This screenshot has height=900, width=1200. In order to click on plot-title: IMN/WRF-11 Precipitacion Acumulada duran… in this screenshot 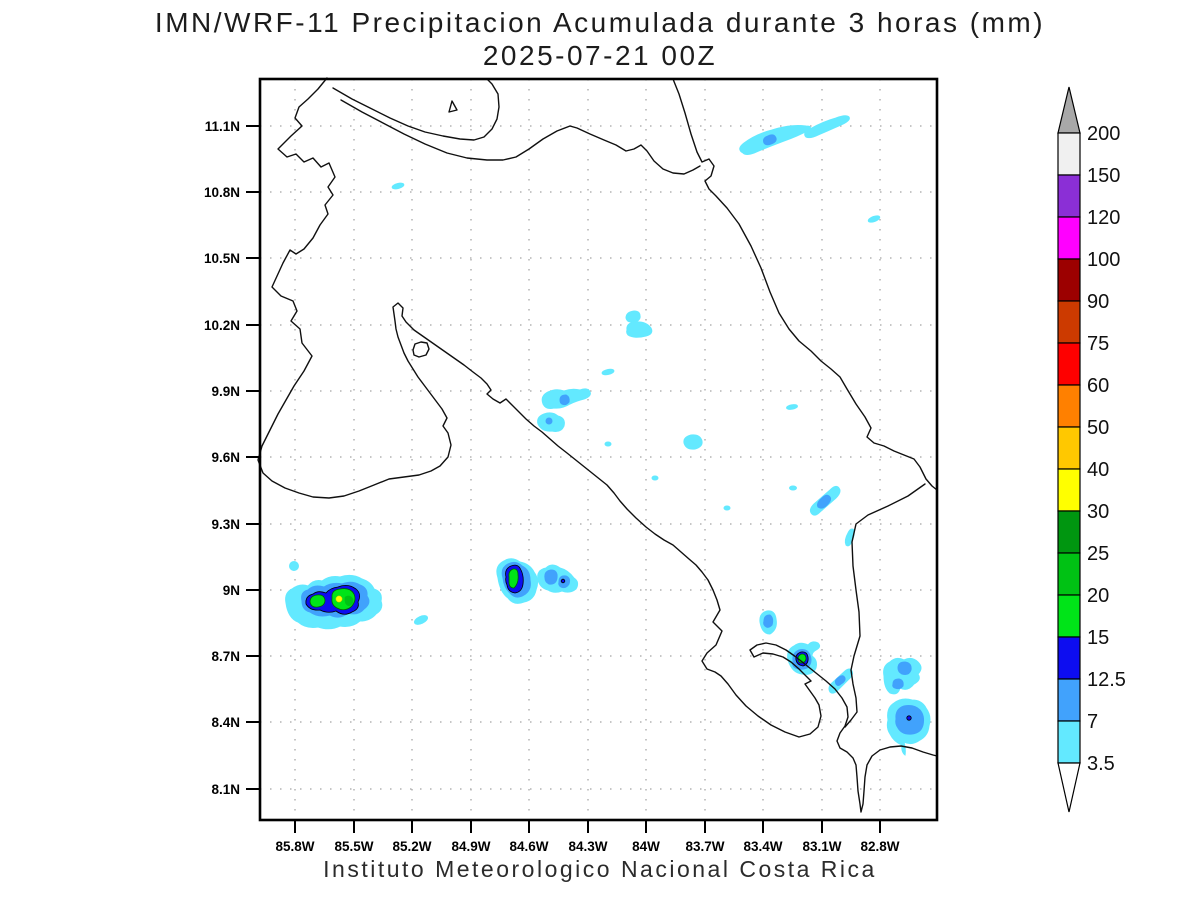, I will do `click(600, 39)`.